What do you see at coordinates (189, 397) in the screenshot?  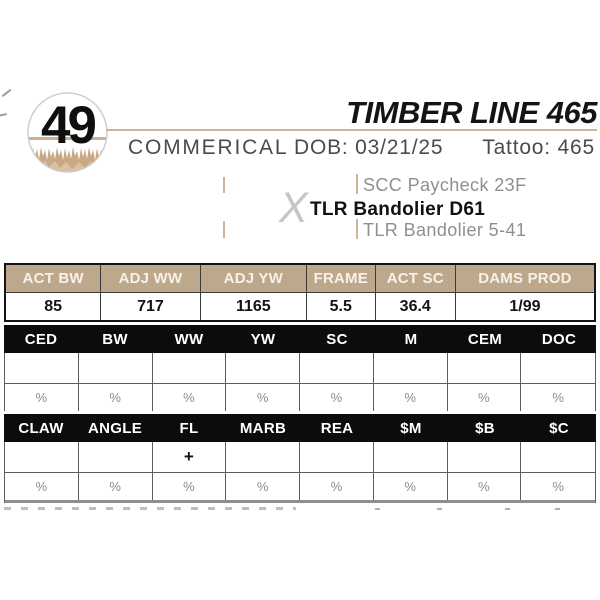 I see `epd-growth-percent-2: %` at bounding box center [189, 397].